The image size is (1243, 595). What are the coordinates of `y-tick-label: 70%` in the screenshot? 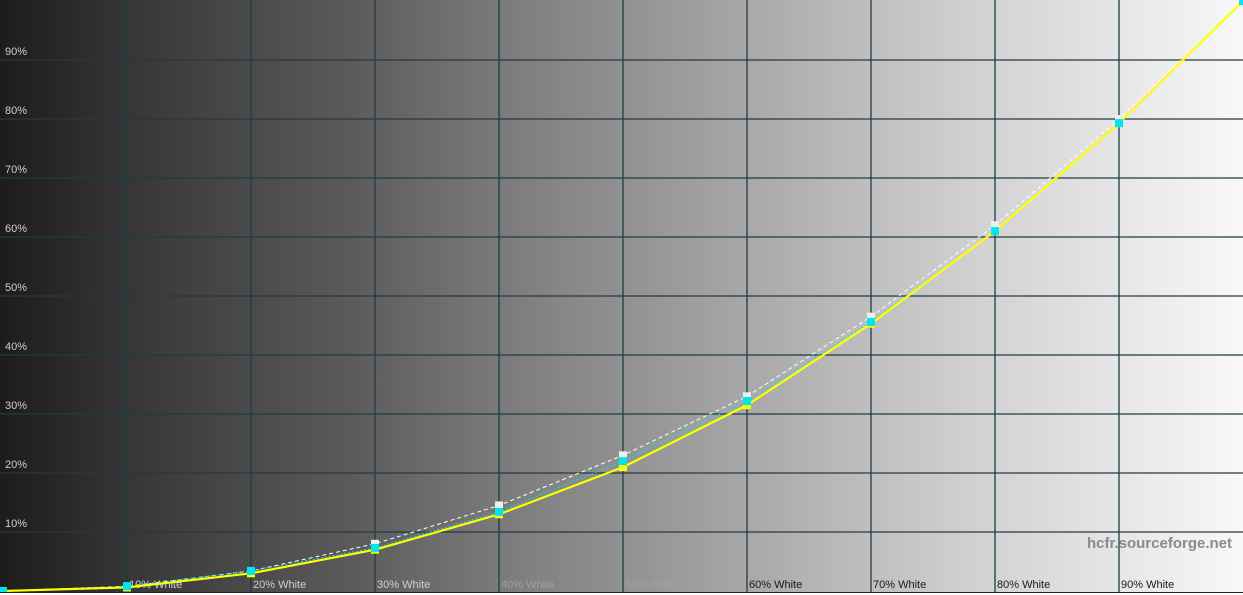 It's located at (16, 170).